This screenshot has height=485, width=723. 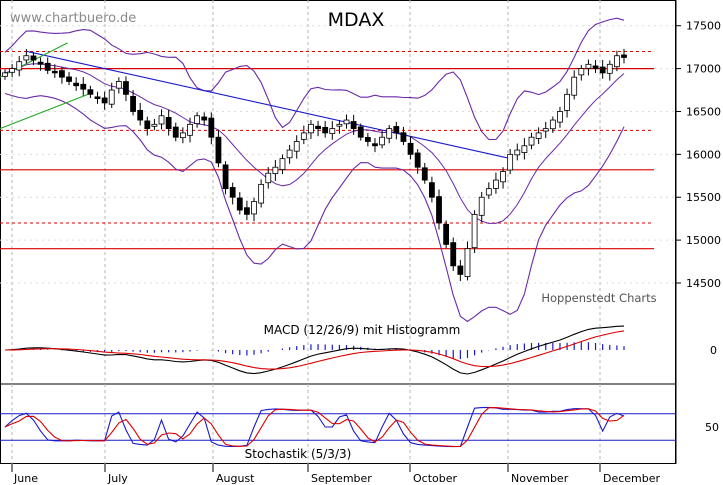 I want to click on month-label: October, so click(x=435, y=478).